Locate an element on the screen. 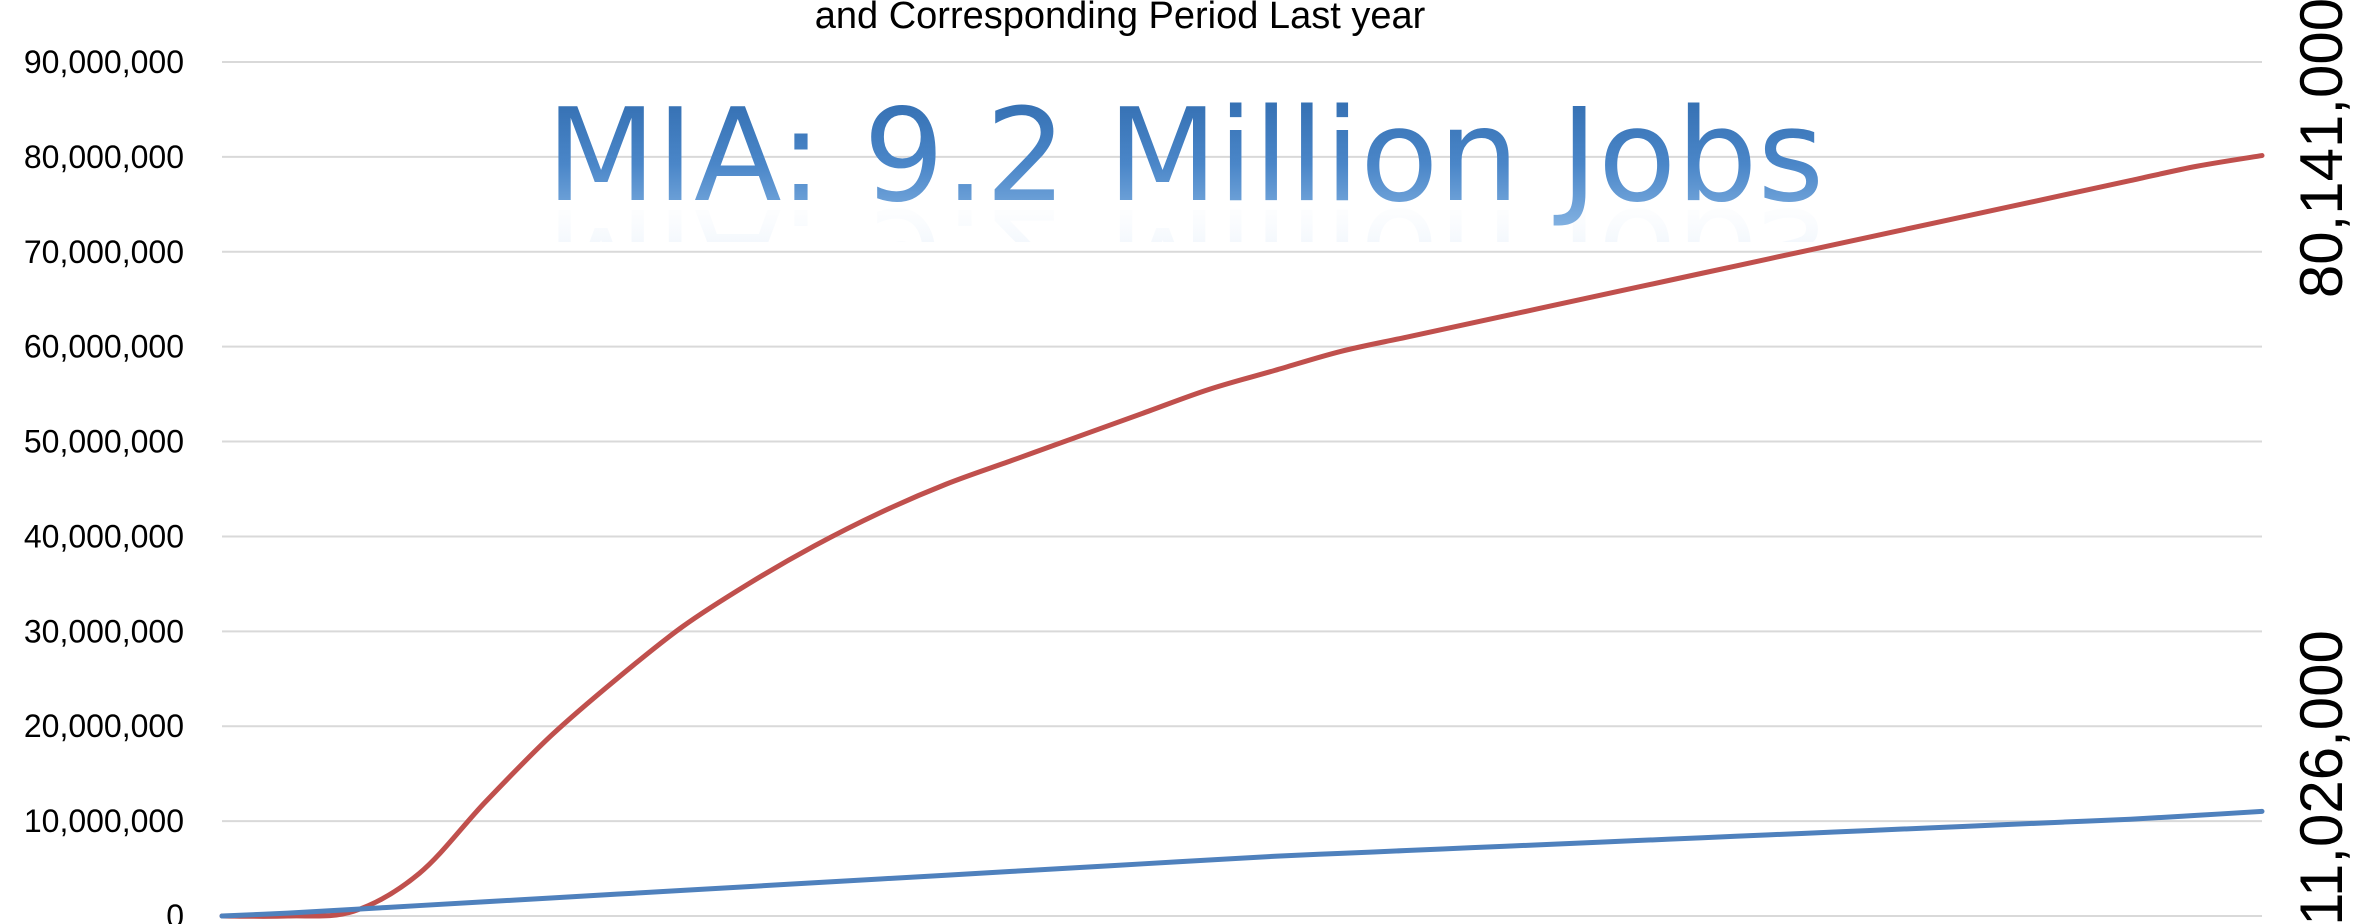 Image resolution: width=2369 pixels, height=924 pixels. y-tick-label: 80,000,000 is located at coordinates (104, 157).